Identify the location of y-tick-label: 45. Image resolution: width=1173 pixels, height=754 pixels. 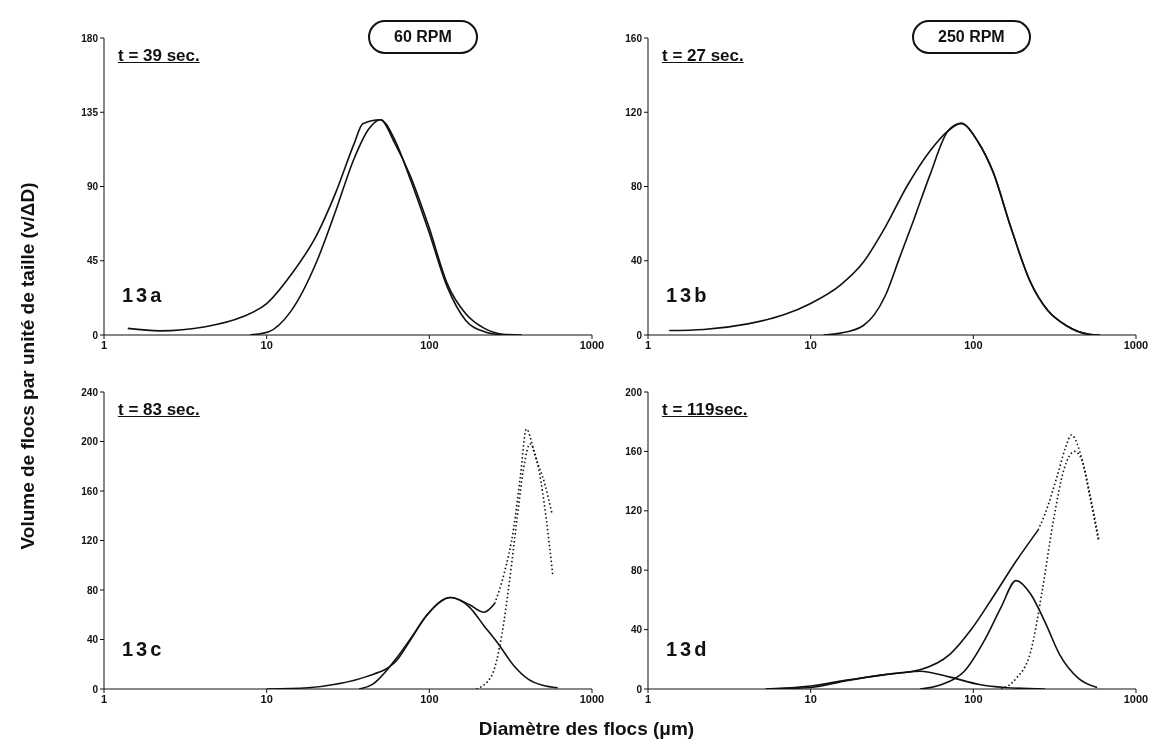
(92, 261).